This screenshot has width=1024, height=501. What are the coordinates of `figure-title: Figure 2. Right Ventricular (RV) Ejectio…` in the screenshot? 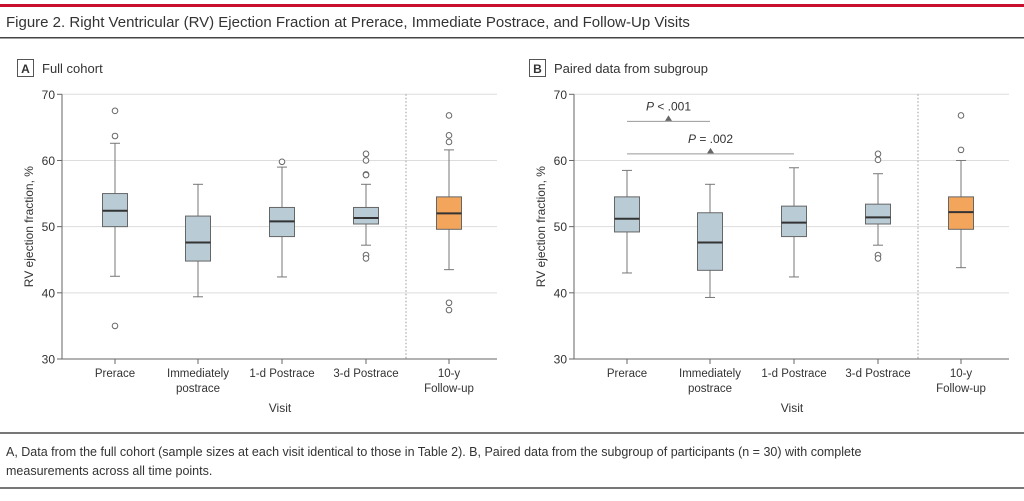 It's located at (348, 22).